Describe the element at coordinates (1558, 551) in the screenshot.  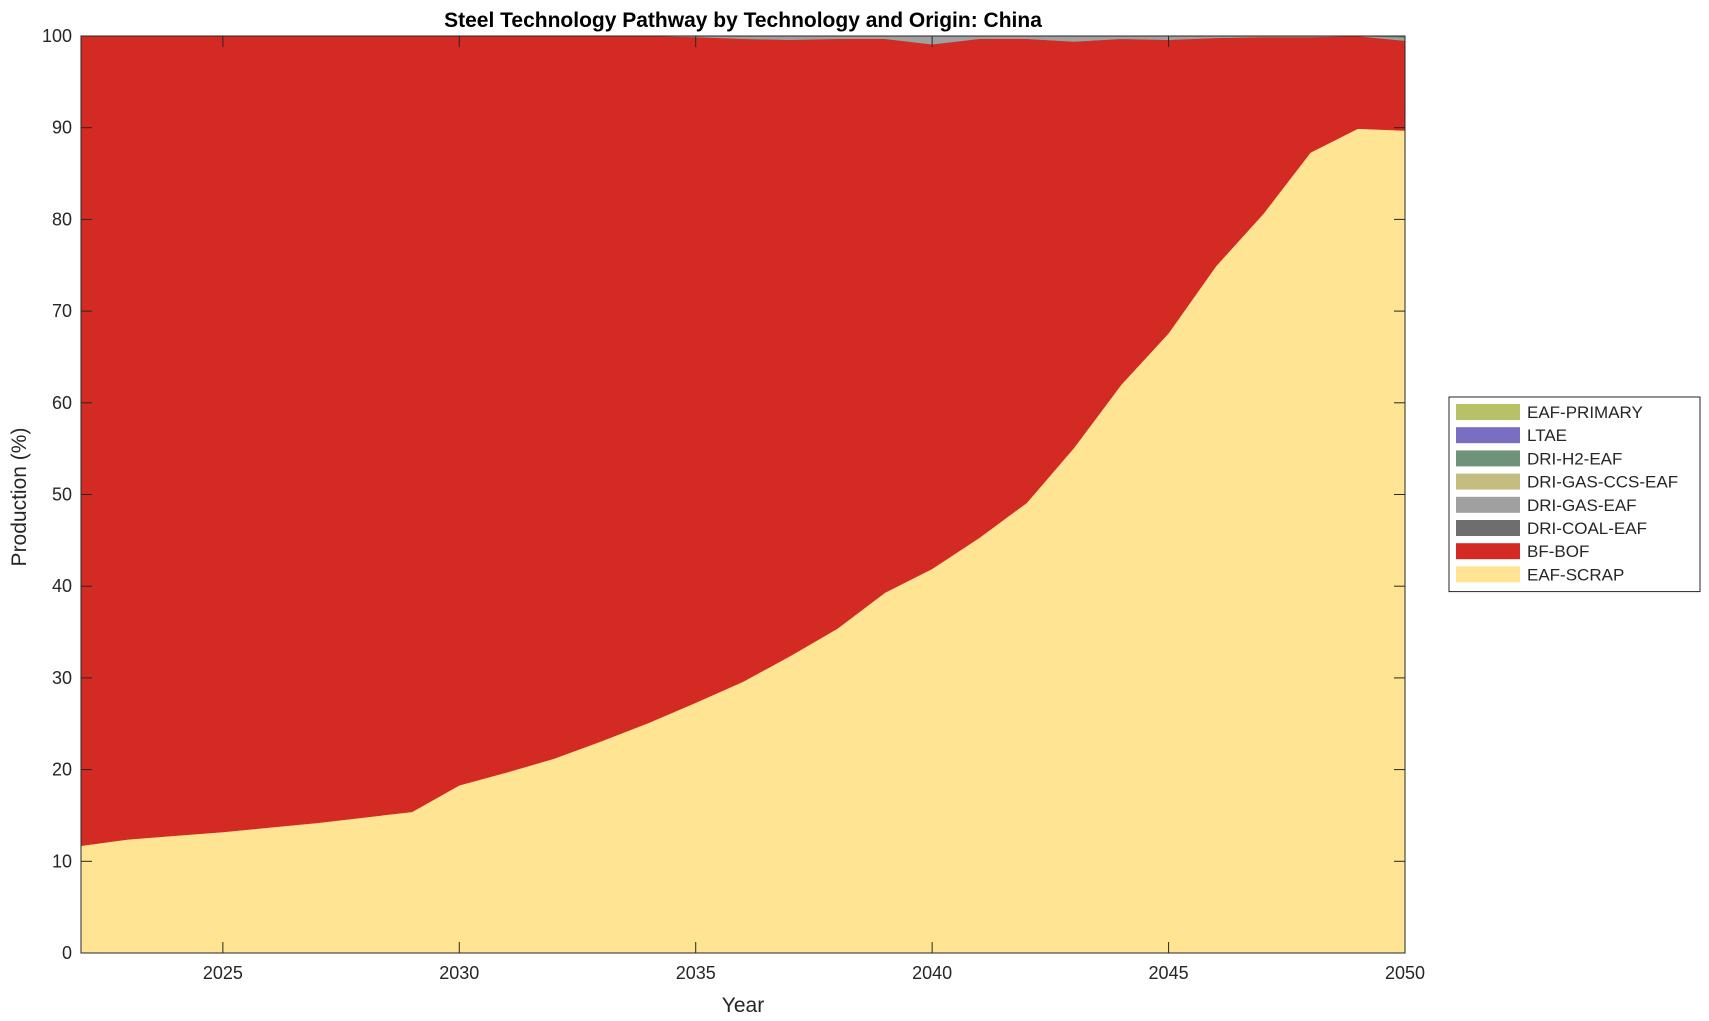
I see `legend-label-bf-bof: BF-BOF` at that location.